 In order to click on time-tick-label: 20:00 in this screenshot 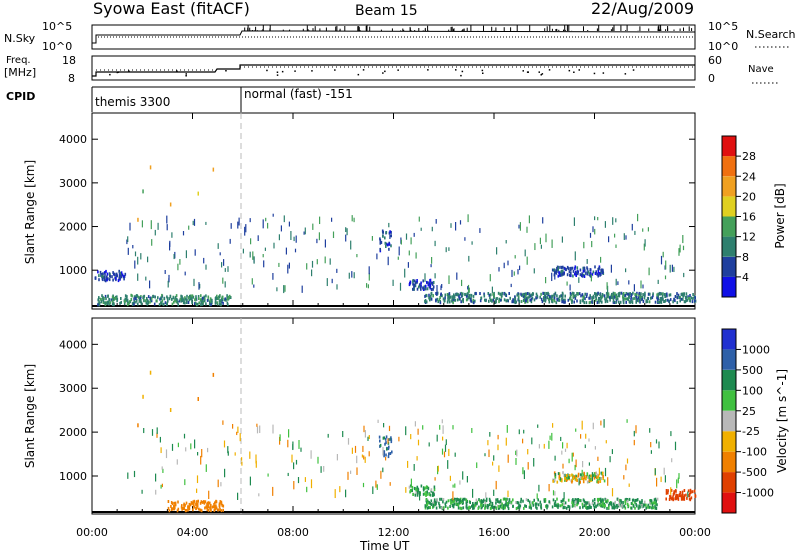, I will do `click(595, 532)`.